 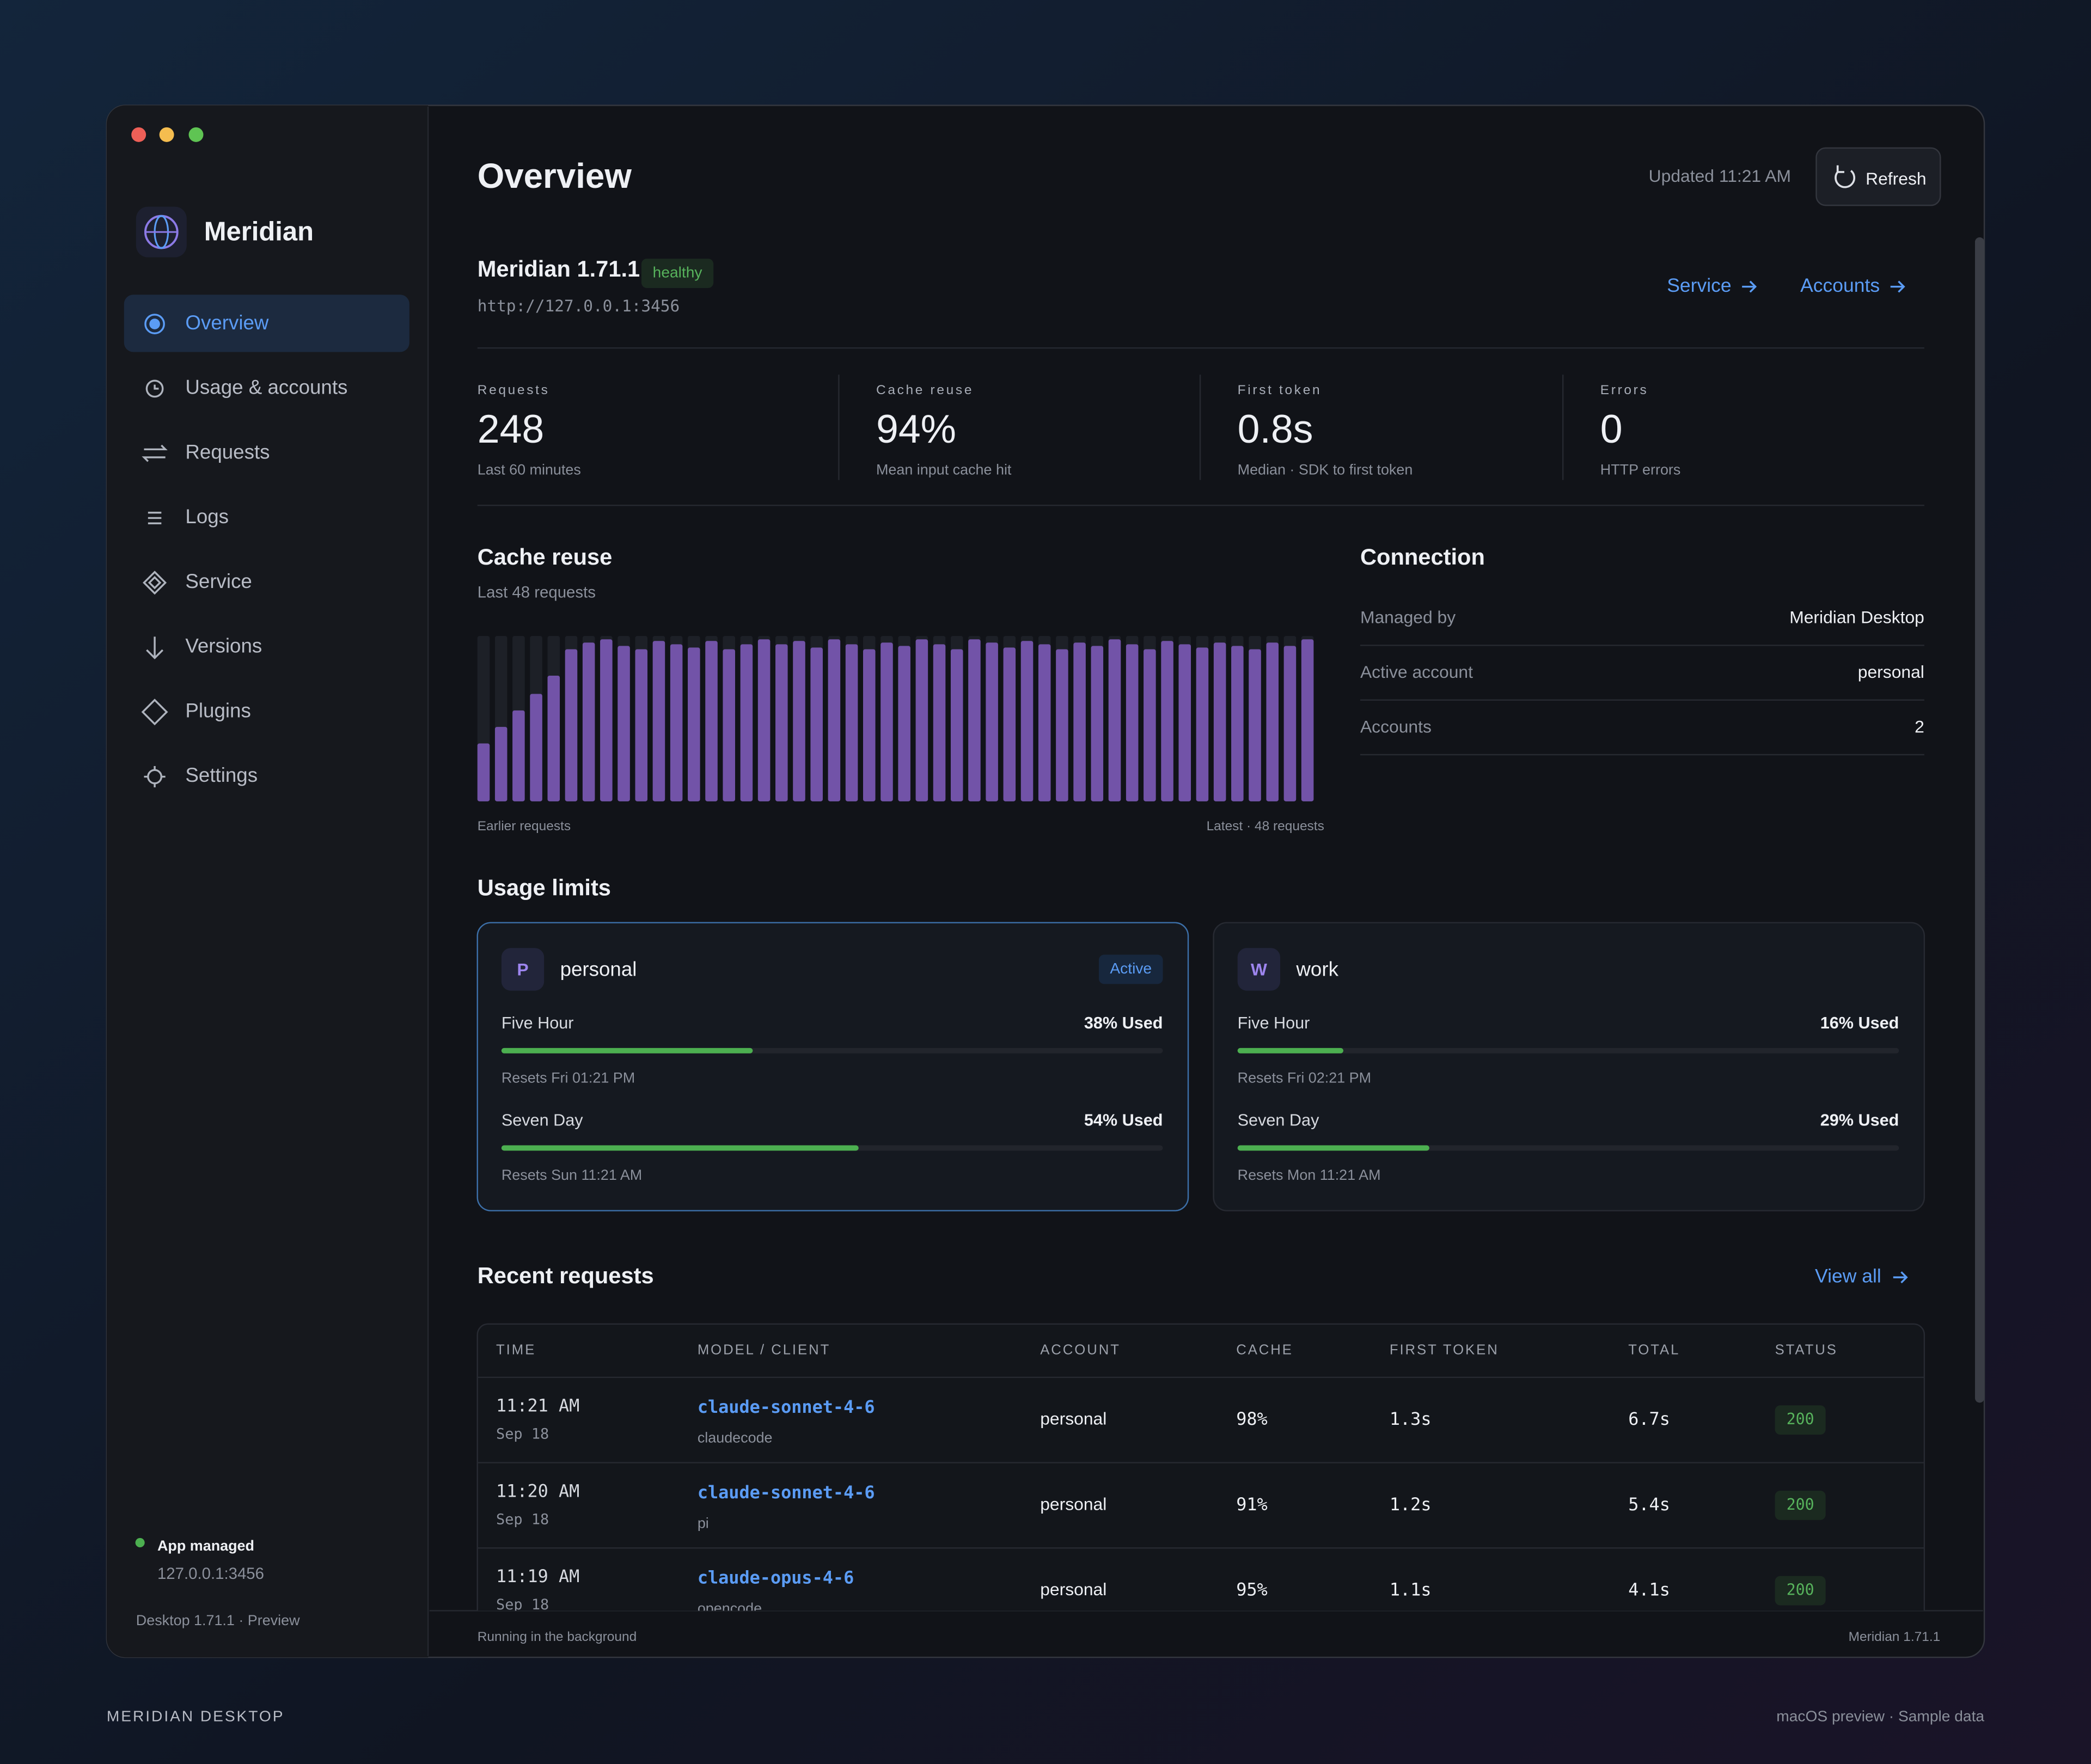 What do you see at coordinates (1130, 969) in the screenshot?
I see `active-badge` at bounding box center [1130, 969].